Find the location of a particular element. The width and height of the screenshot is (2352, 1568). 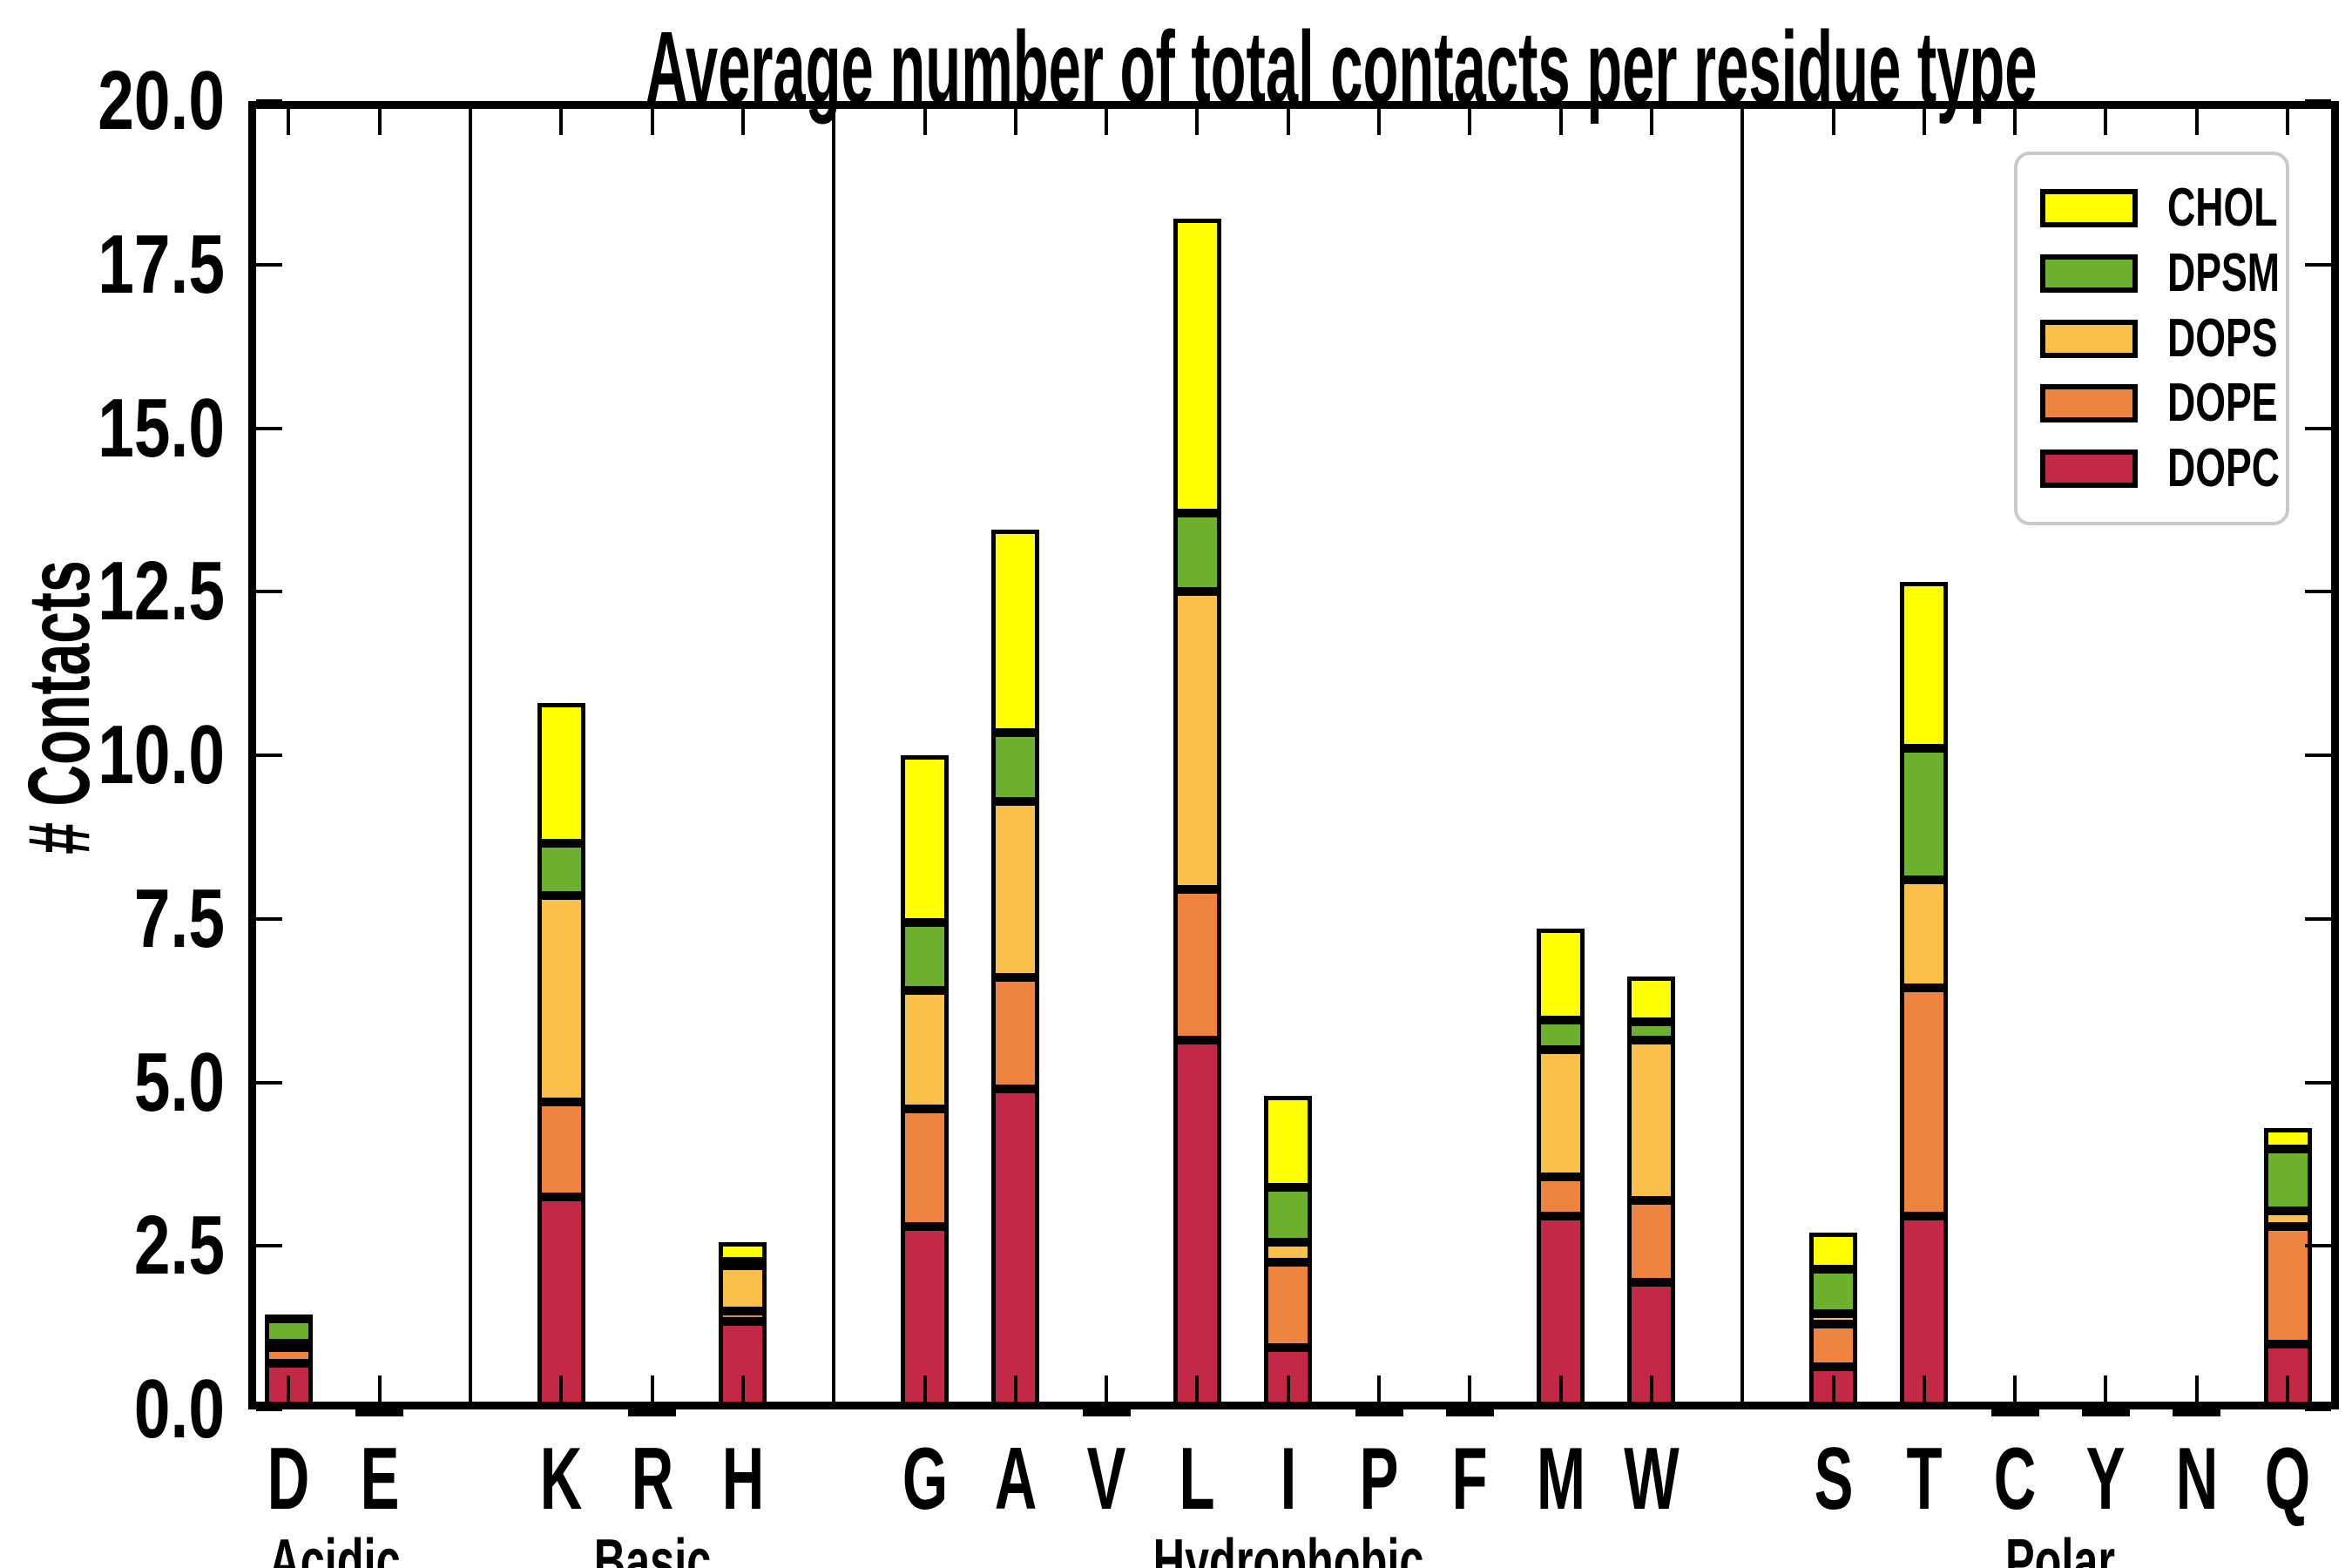

bar-segment-dops-W is located at coordinates (1651, 1119).